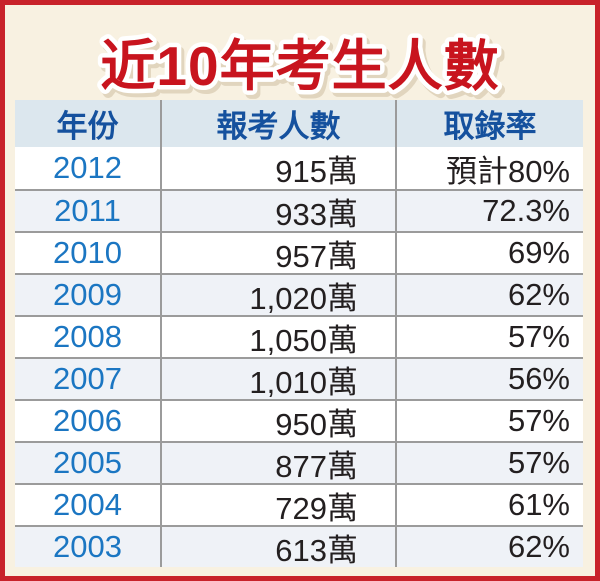  I want to click on title-svg: 近10年考生人數, so click(299, 66).